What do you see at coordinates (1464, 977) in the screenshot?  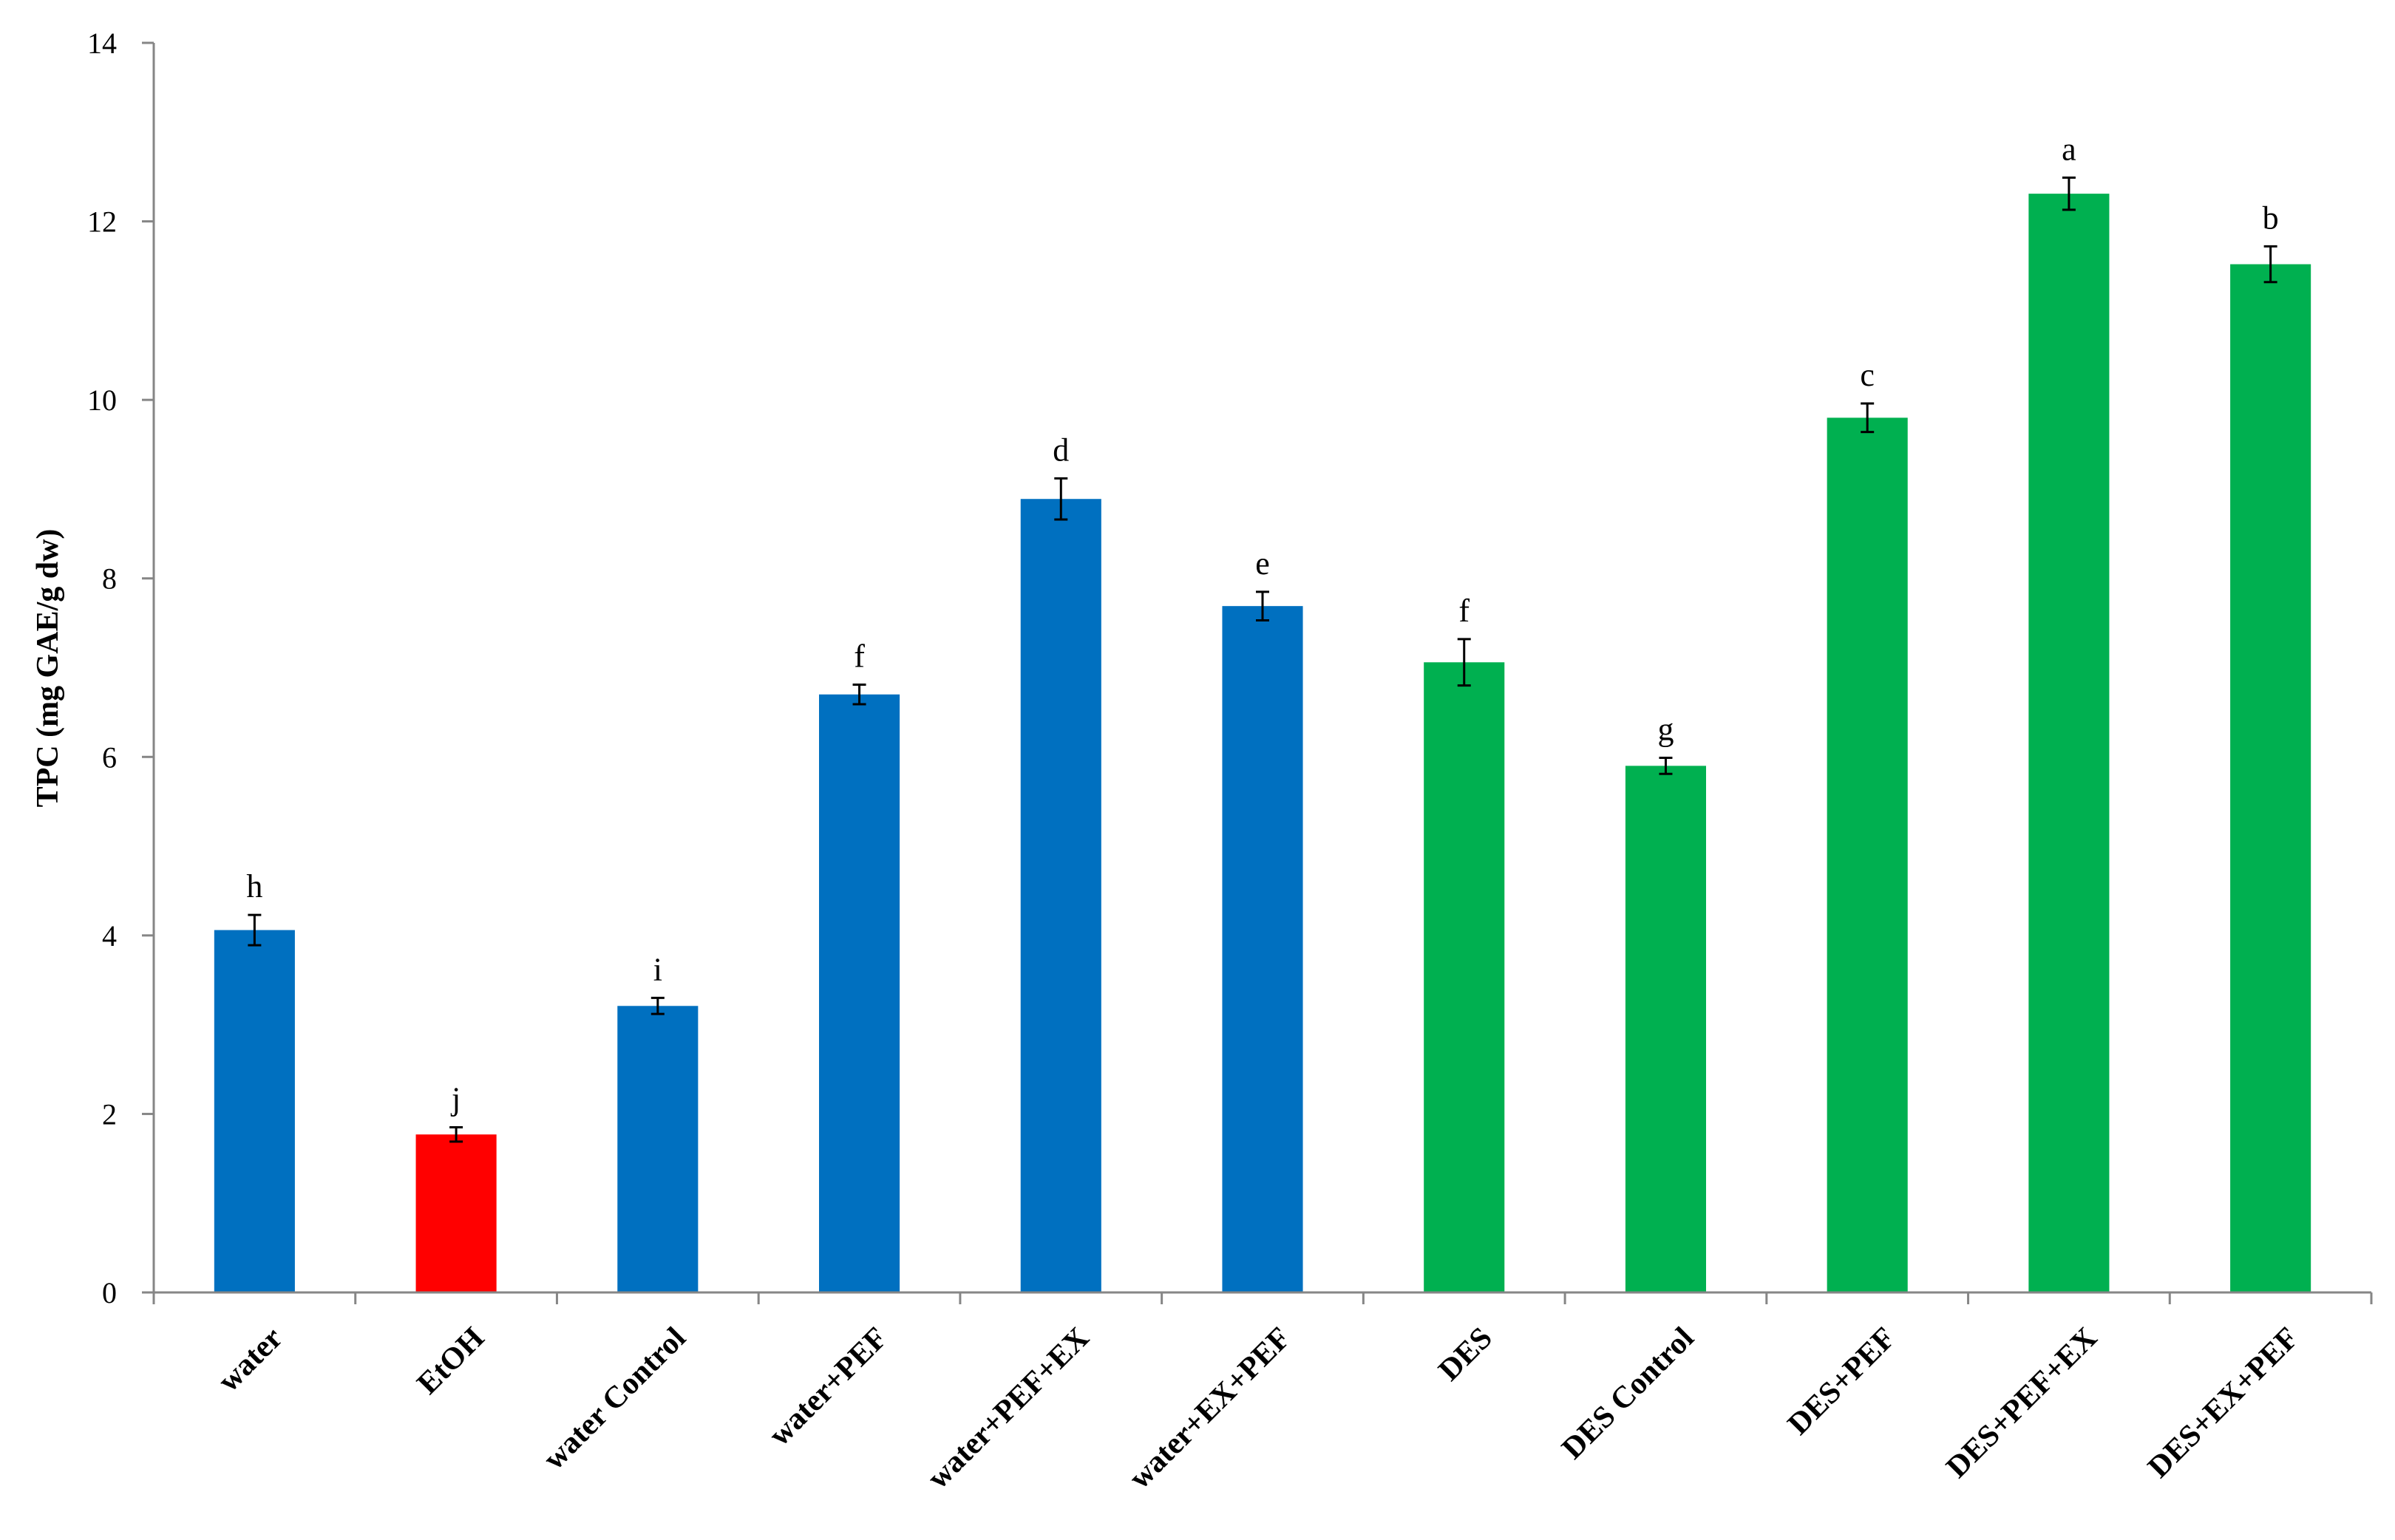 I see `bar-des` at bounding box center [1464, 977].